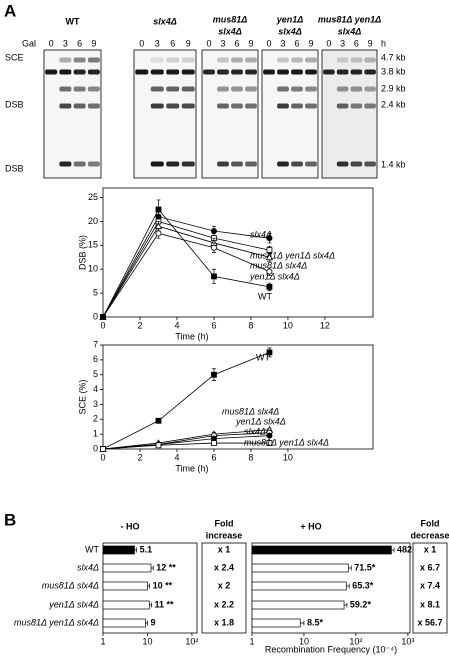  I want to click on series-label: mus81Δ yen1Δ slx4Δ, so click(292, 255).